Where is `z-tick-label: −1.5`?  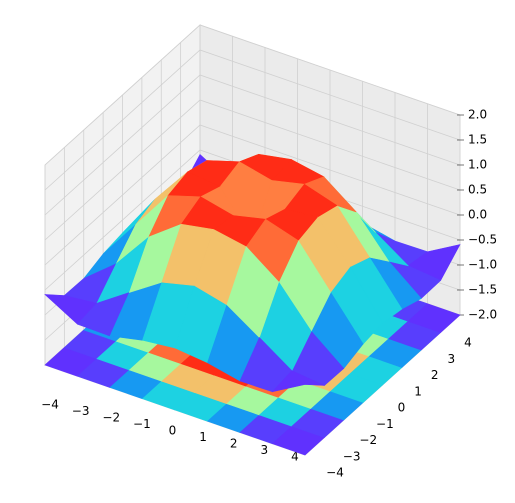 z-tick-label: −1.5 is located at coordinates (482, 290).